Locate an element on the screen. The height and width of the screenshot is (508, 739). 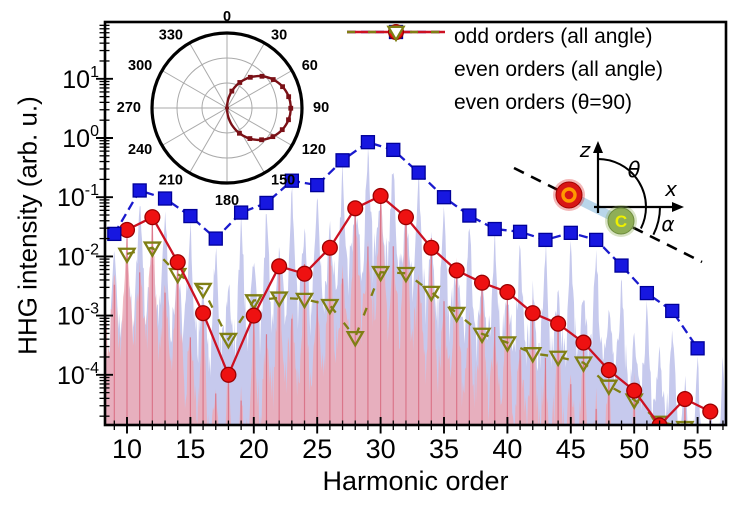
polar-angle-label-180: 180 is located at coordinates (227, 201).